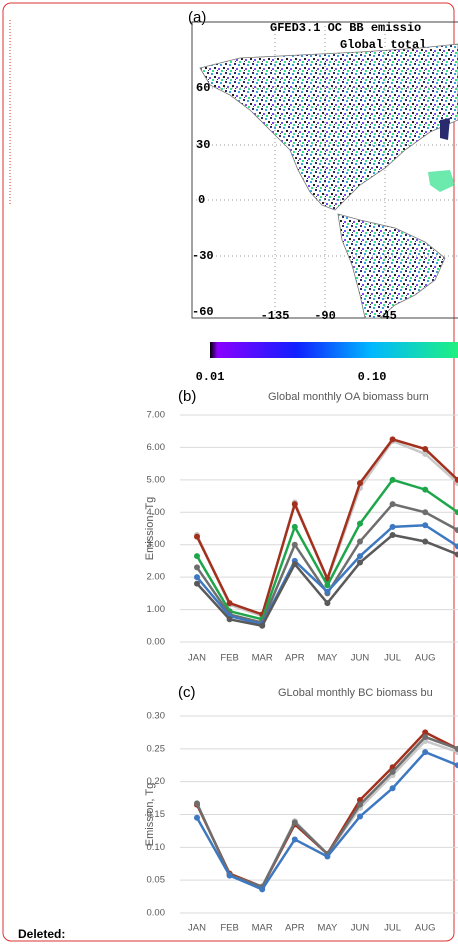 The height and width of the screenshot is (945, 458). What do you see at coordinates (187, 396) in the screenshot?
I see `panel-label: (b)` at bounding box center [187, 396].